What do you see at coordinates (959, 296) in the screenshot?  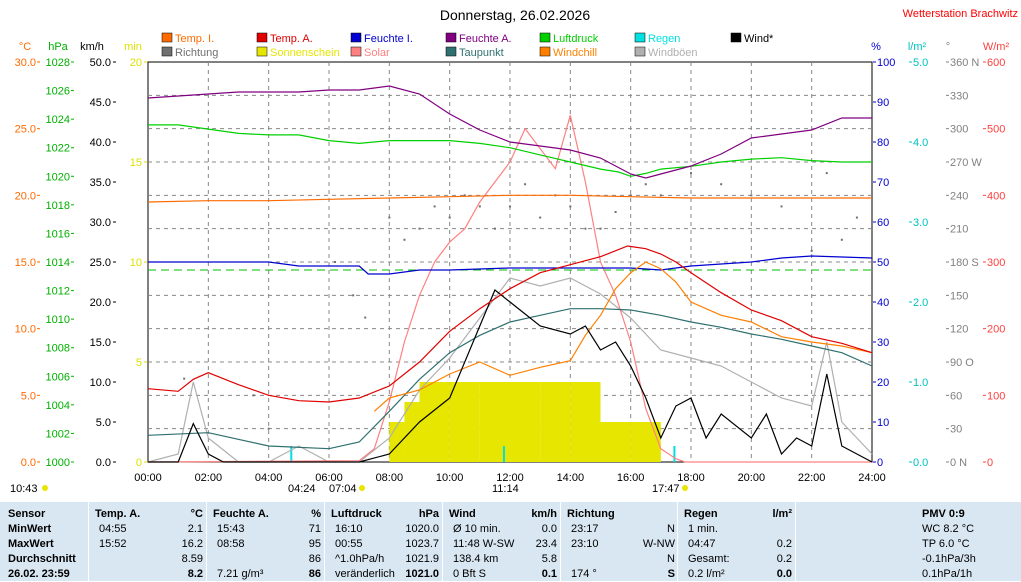 I see `tick-label: 150` at bounding box center [959, 296].